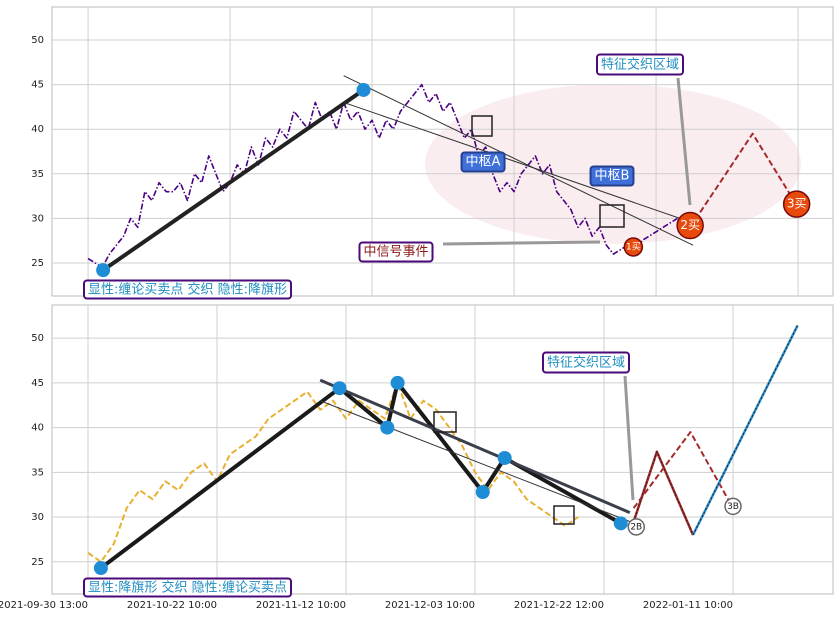 The height and width of the screenshot is (617, 839). I want to click on zone-ellipse, so click(613, 164).